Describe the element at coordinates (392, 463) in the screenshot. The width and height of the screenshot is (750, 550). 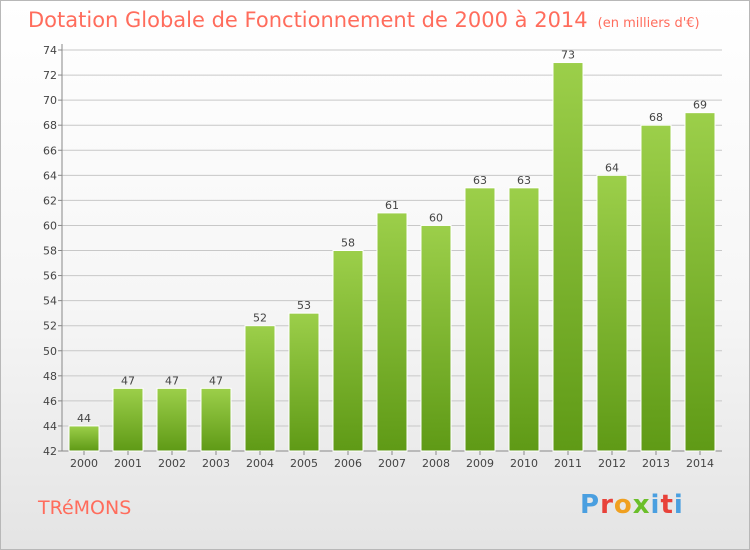
I see `x-tick-label: 2007` at that location.